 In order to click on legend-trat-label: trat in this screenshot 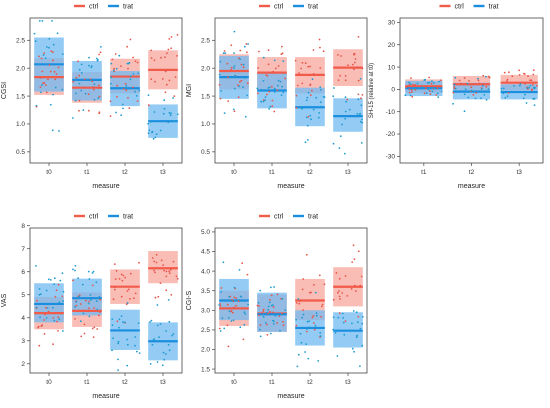, I will do `click(494, 7)`.